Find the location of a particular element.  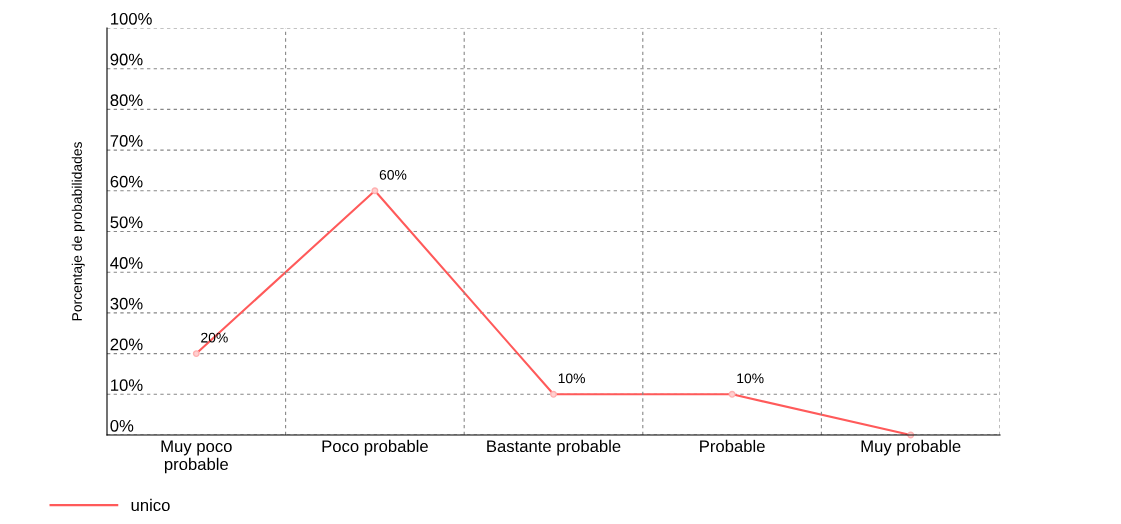

x-tick-label: Poco probable is located at coordinates (375, 447).